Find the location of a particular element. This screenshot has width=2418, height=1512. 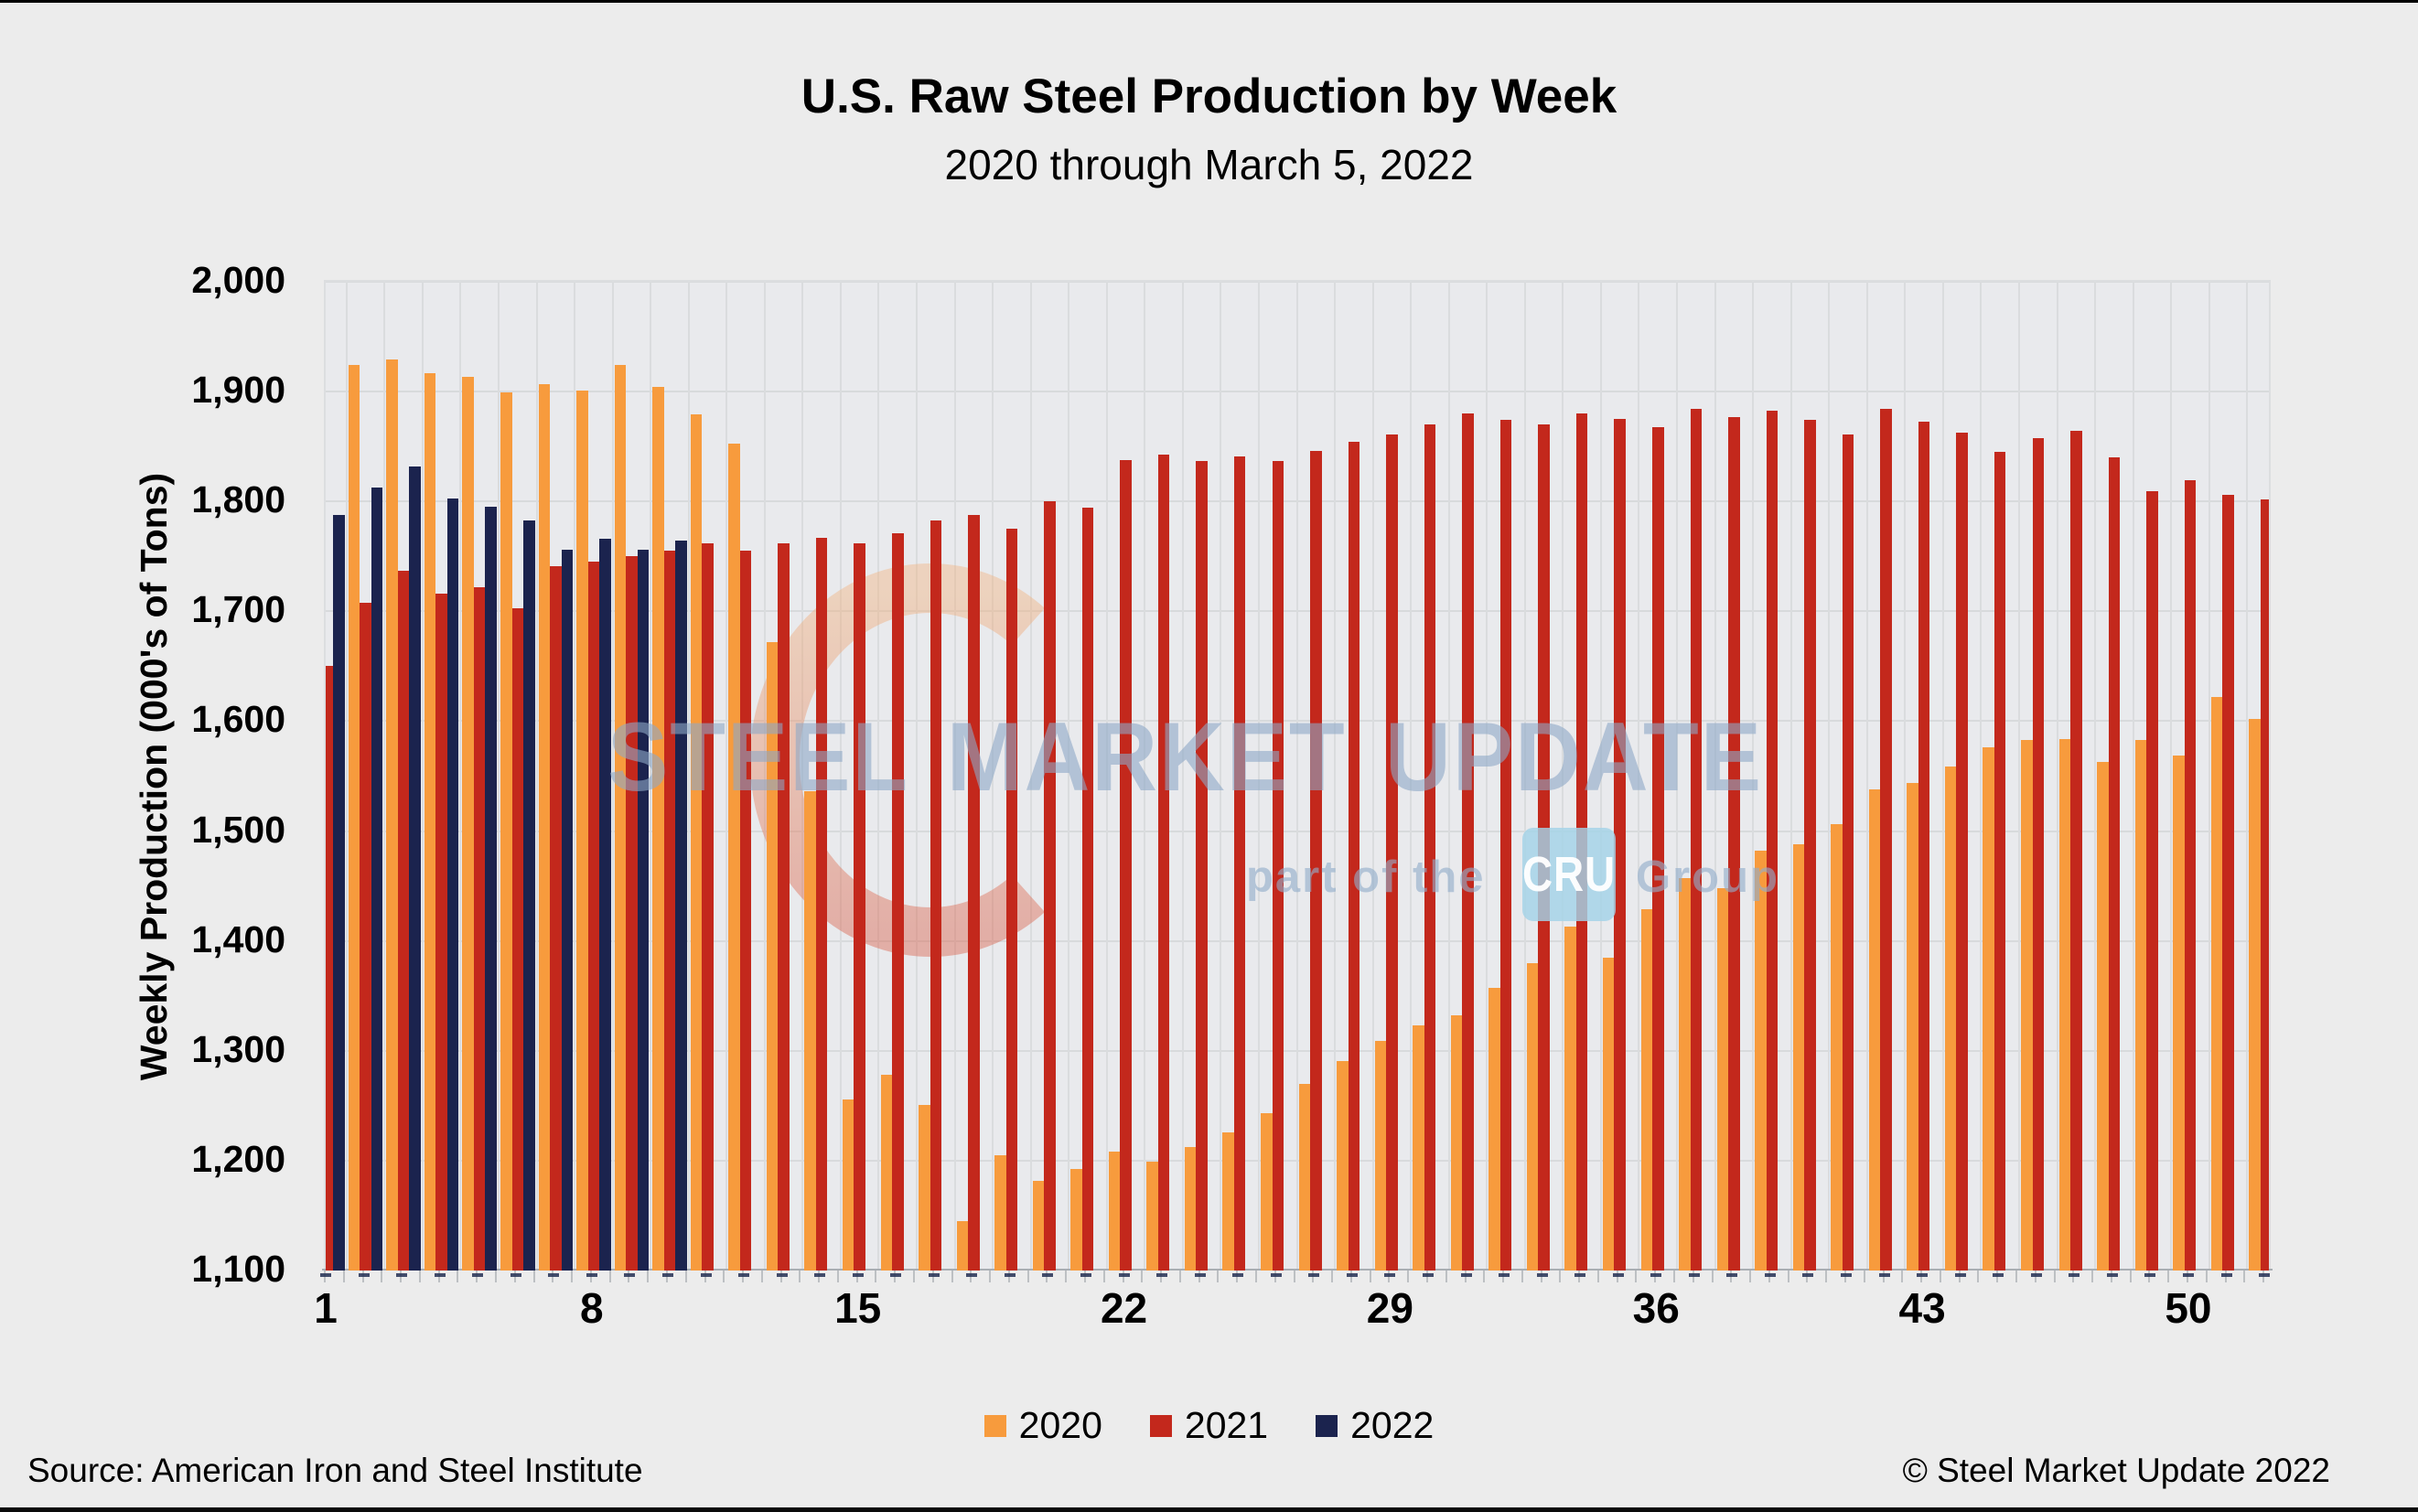

watermark-part-of-the: part of the is located at coordinates (1366, 877).